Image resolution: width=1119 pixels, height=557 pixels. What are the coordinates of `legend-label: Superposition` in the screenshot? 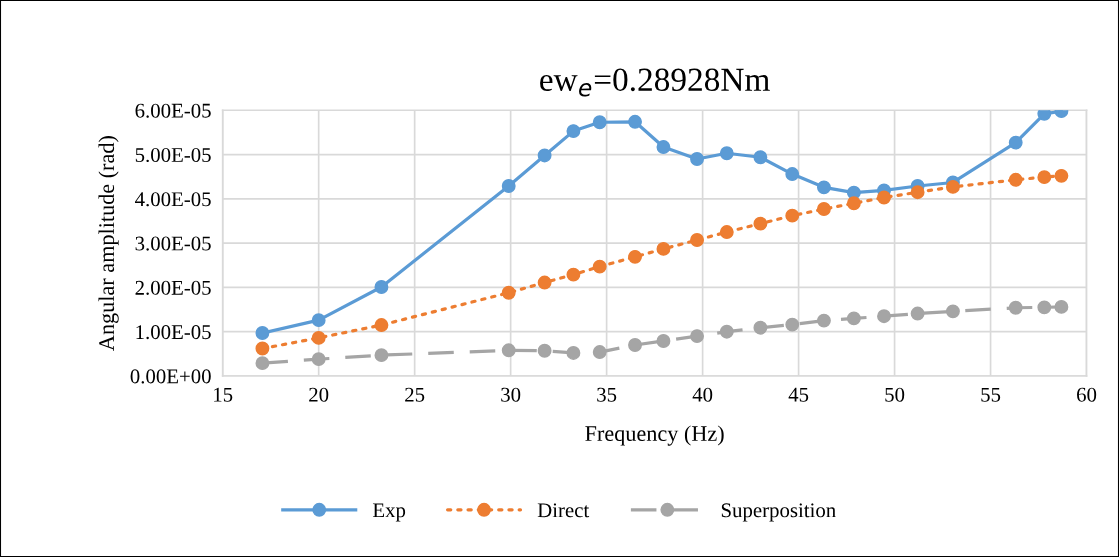 It's located at (778, 512).